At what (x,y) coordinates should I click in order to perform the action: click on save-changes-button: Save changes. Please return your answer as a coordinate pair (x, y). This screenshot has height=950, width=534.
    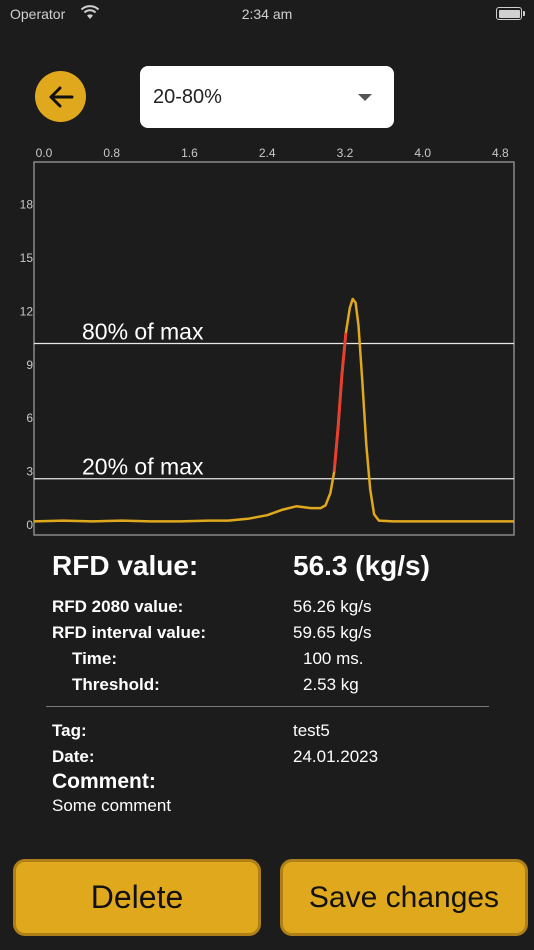
    Looking at the image, I should click on (404, 897).